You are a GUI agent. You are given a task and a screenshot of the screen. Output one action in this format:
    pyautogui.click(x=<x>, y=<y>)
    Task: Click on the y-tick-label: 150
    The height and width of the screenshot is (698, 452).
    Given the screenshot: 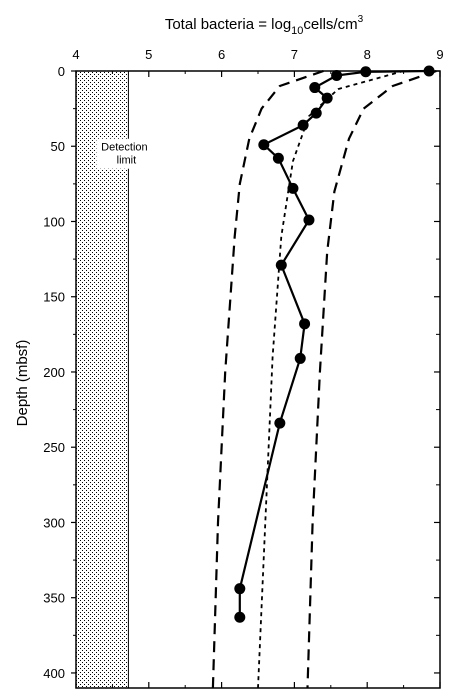 What is the action you would take?
    pyautogui.click(x=54, y=297)
    